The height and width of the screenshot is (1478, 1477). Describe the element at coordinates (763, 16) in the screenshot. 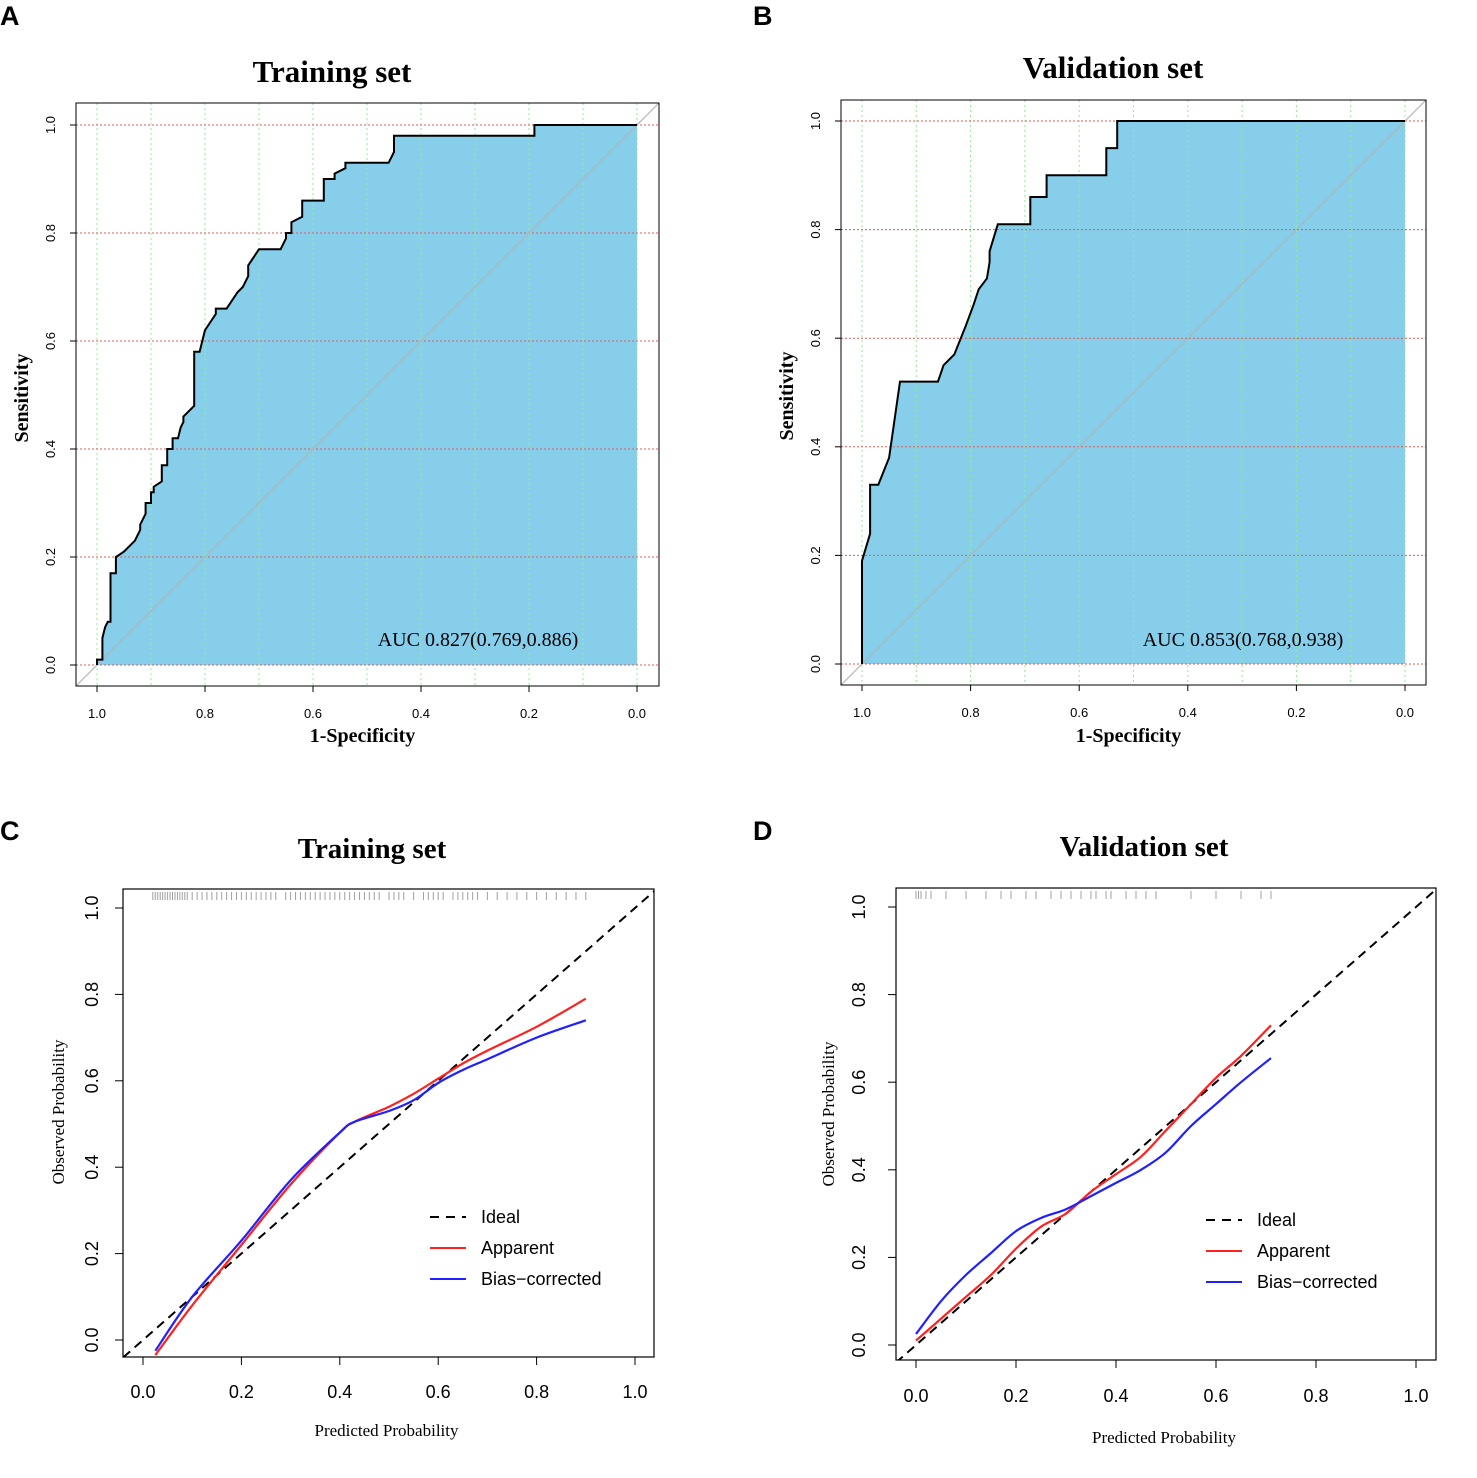

I see `panel-label-b: B` at that location.